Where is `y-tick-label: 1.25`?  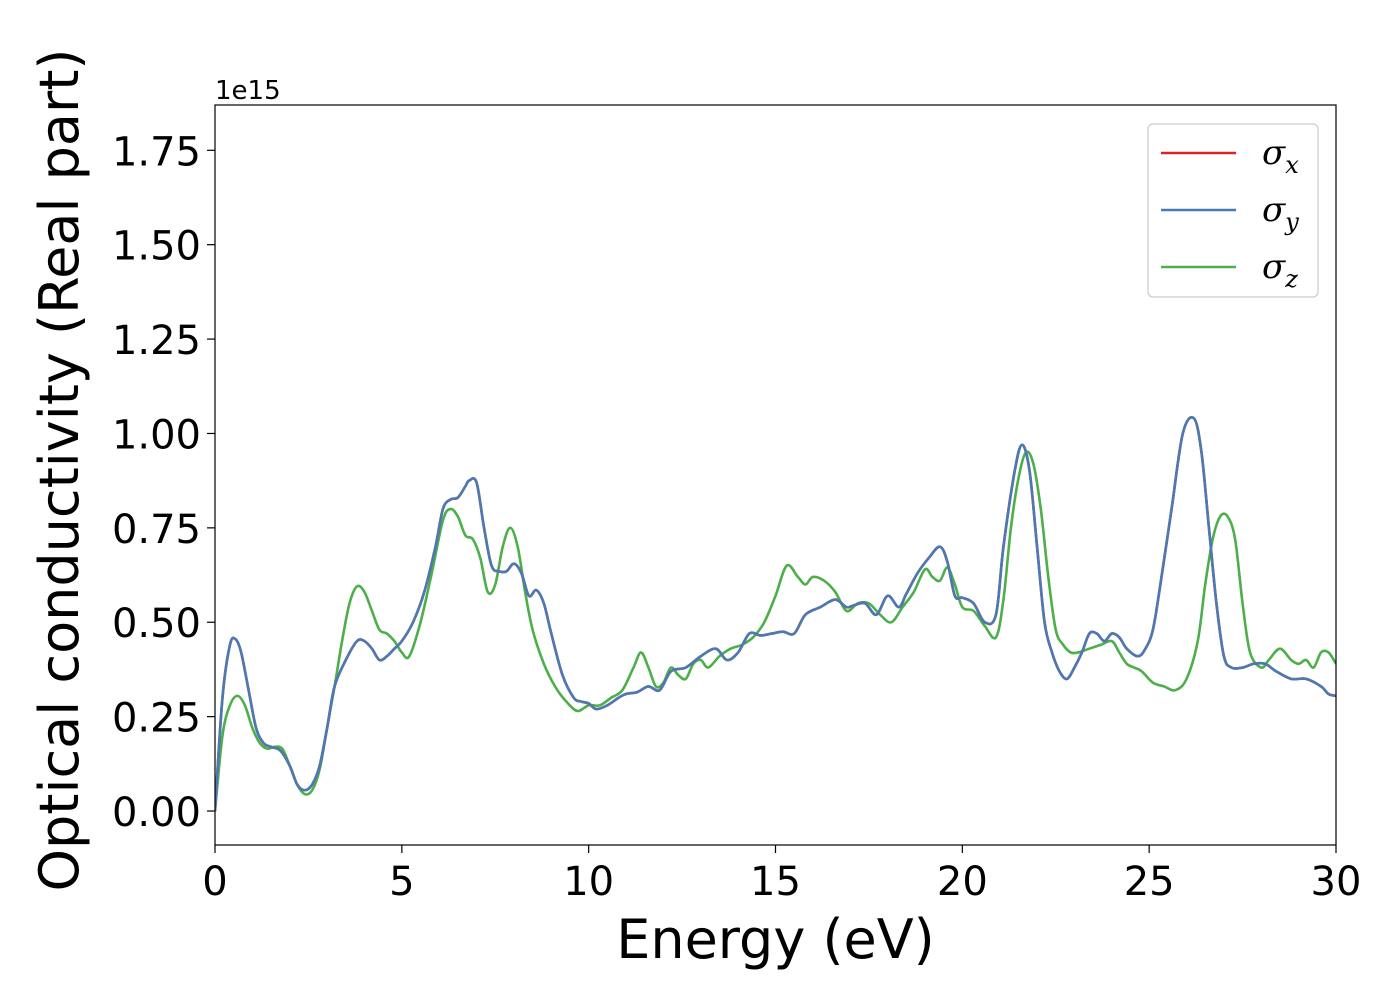
y-tick-label: 1.25 is located at coordinates (156, 341).